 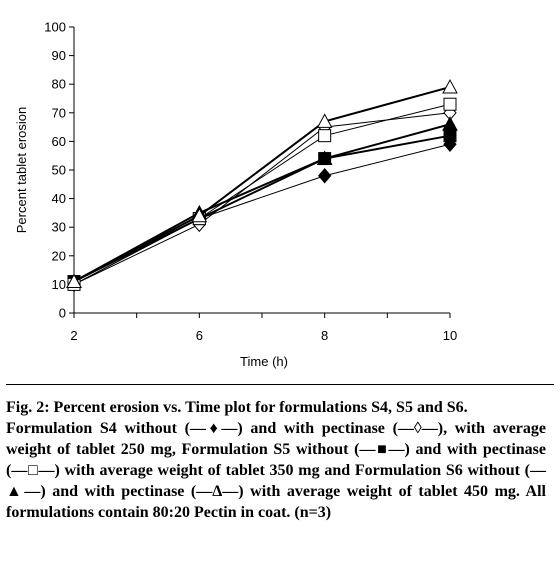 I want to click on y-tick-label: 10, so click(x=59, y=284).